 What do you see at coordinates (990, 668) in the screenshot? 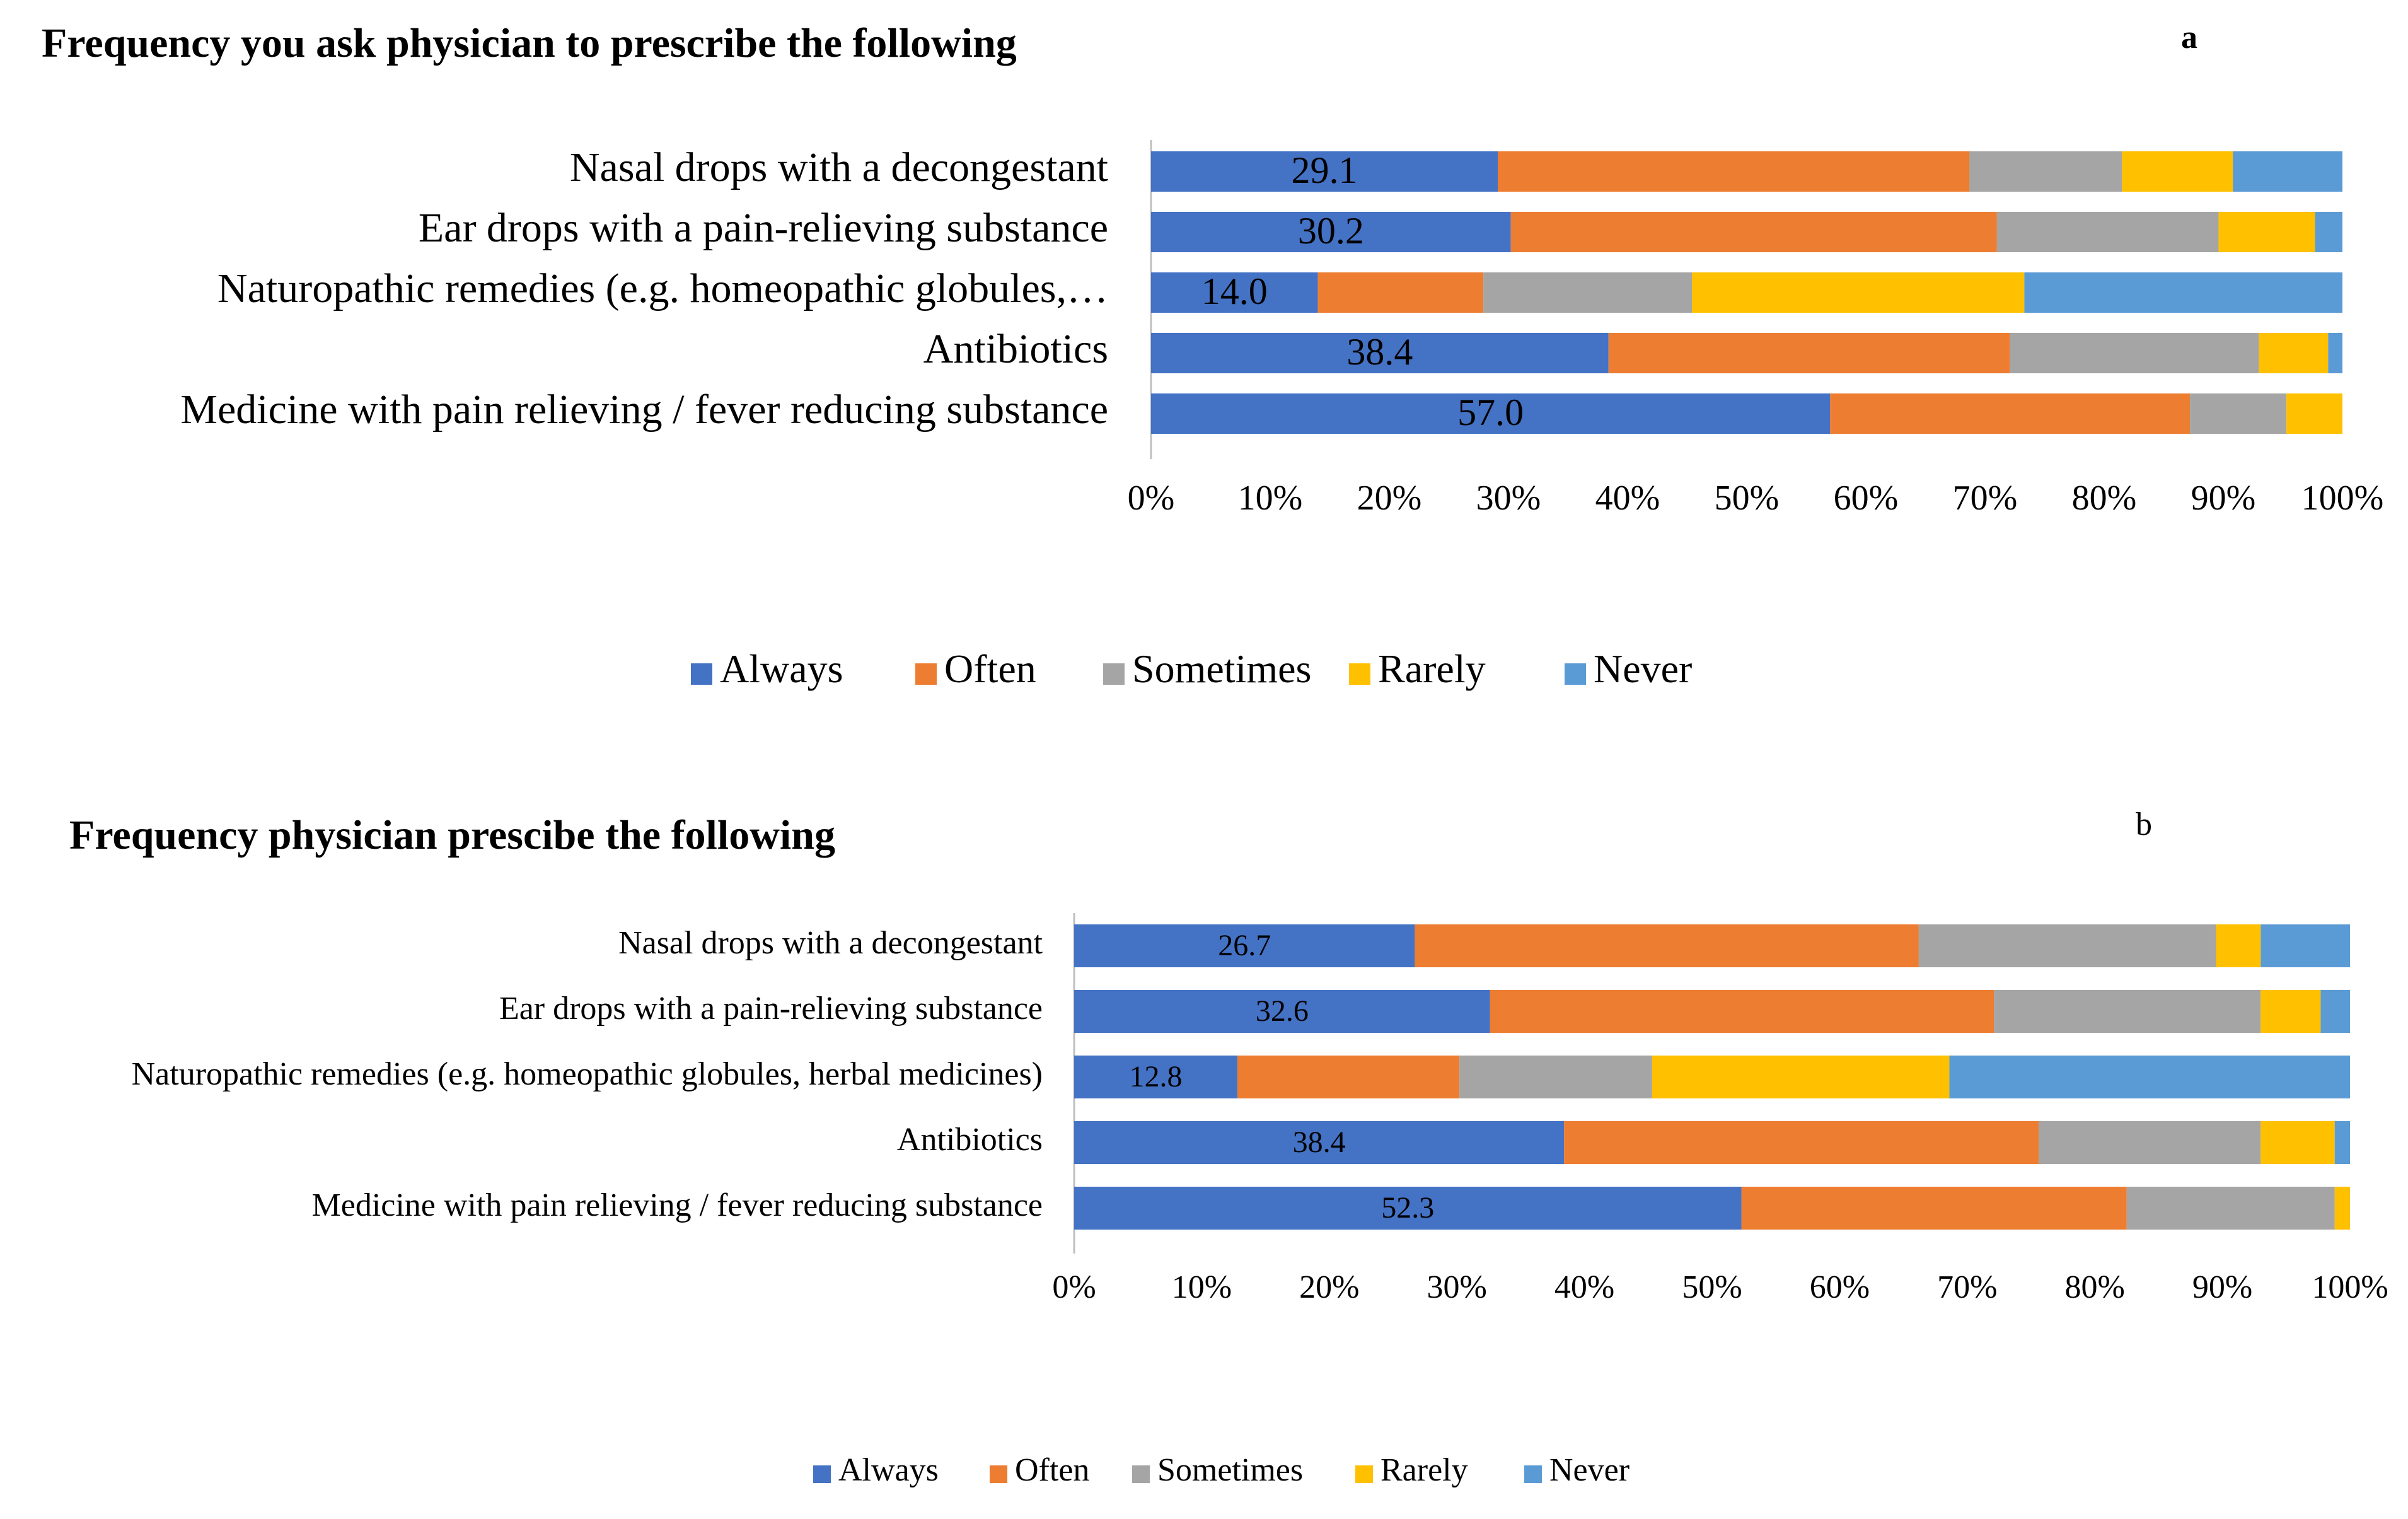
I see `chart-a-legend-label-often: Often` at bounding box center [990, 668].